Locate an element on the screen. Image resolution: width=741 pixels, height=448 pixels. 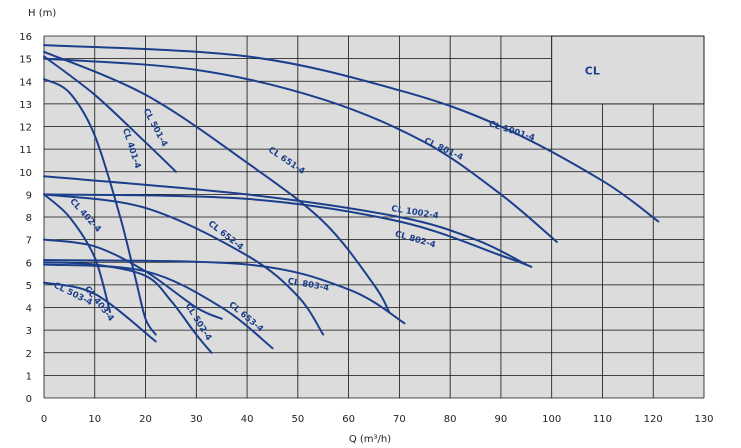
x-axis-ticks: 0 10 20 30 40 50 60 70 80 90 100 110 120 130 is located at coordinates (377, 419).